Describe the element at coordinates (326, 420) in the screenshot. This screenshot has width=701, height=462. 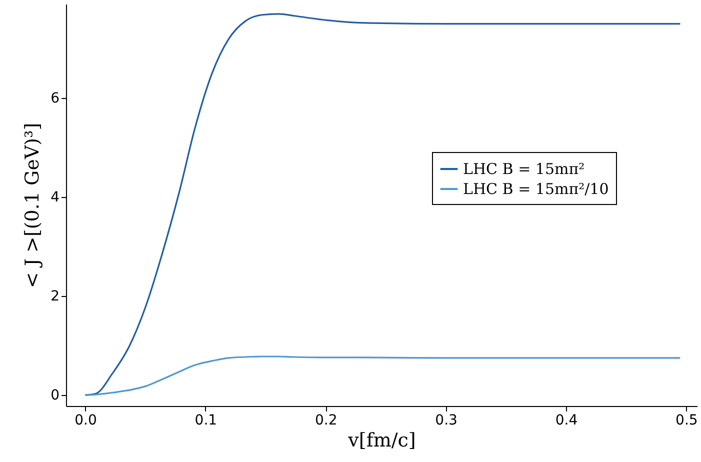
I see `x-tick-label: 0.2` at that location.